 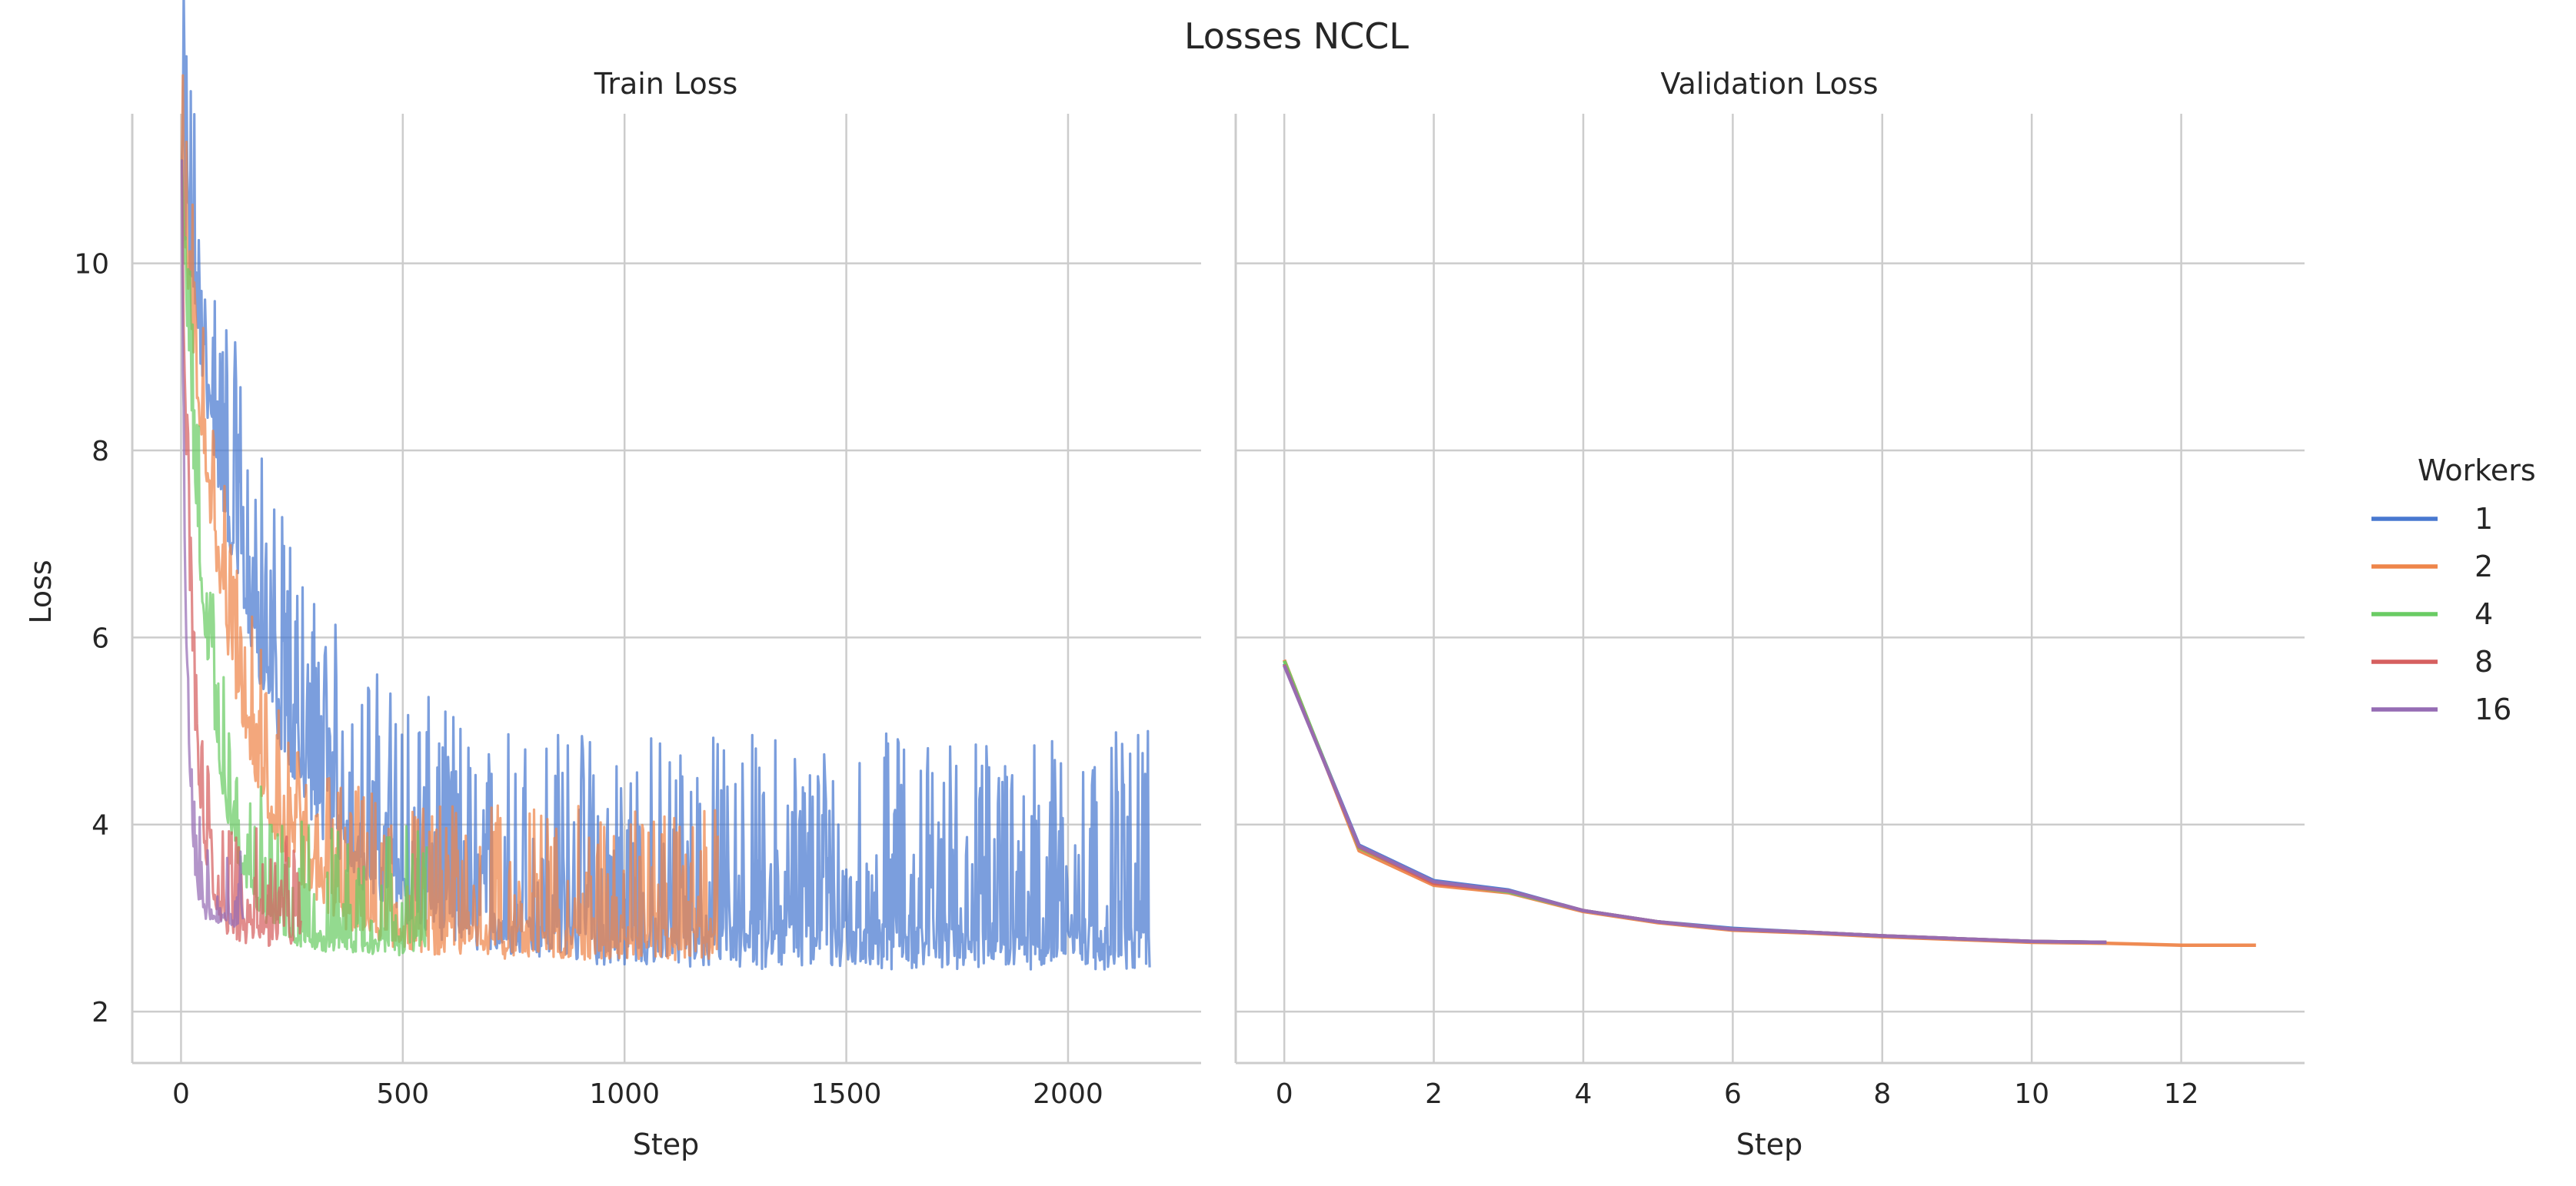 What do you see at coordinates (1284, 1094) in the screenshot?
I see `validation-x-tick-label: 0` at bounding box center [1284, 1094].